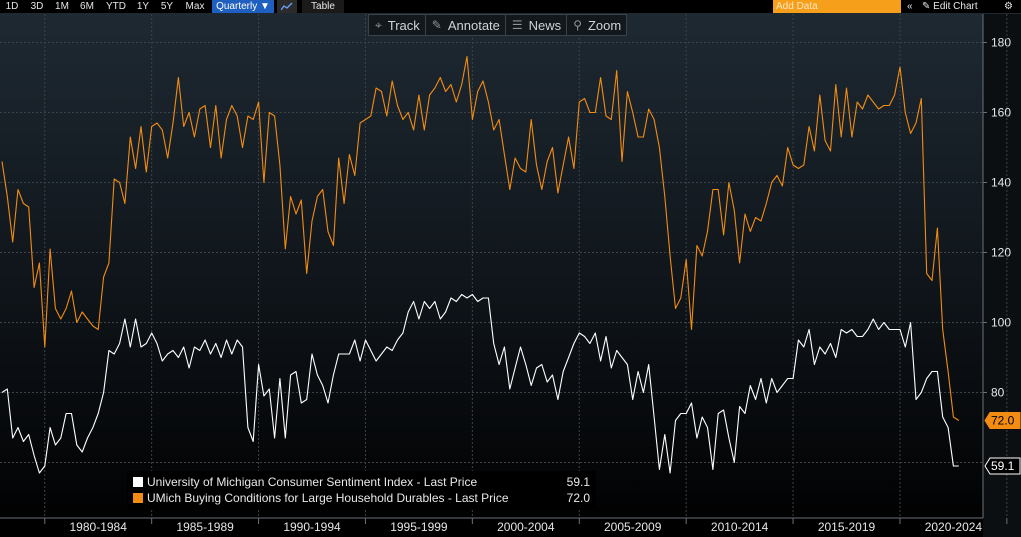 This screenshot has width=1021, height=537. What do you see at coordinates (633, 527) in the screenshot?
I see `x-tick-label: 2005-2009` at bounding box center [633, 527].